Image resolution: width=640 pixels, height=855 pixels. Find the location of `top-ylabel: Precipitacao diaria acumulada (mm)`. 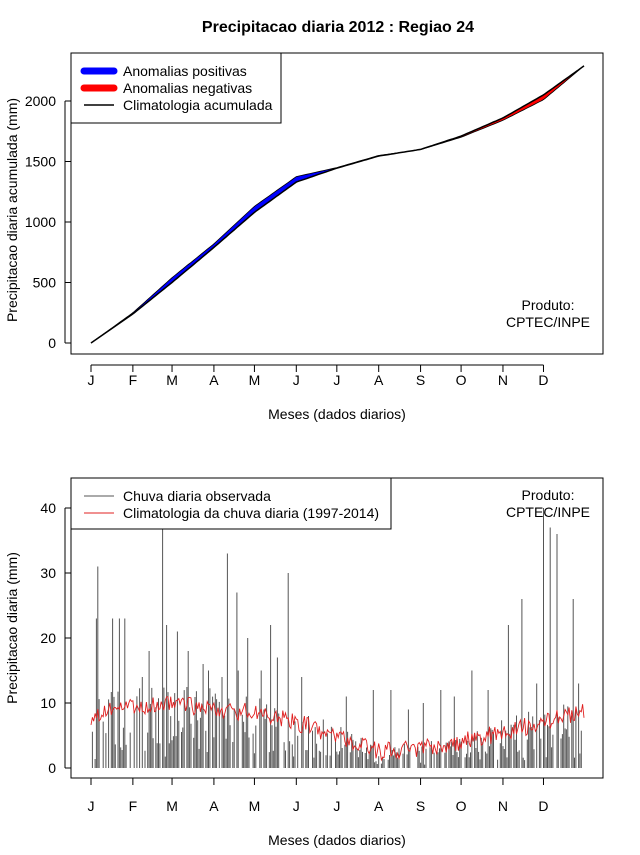

top-ylabel: Precipitacao diaria acumulada (mm) is located at coordinates (12, 210).